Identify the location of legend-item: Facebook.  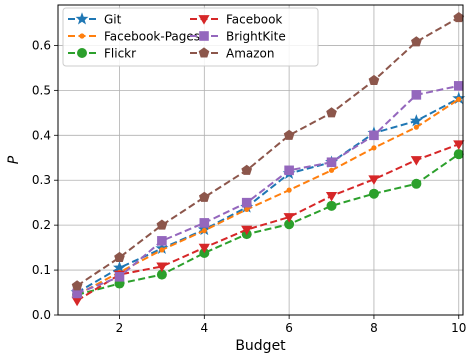
(236, 20).